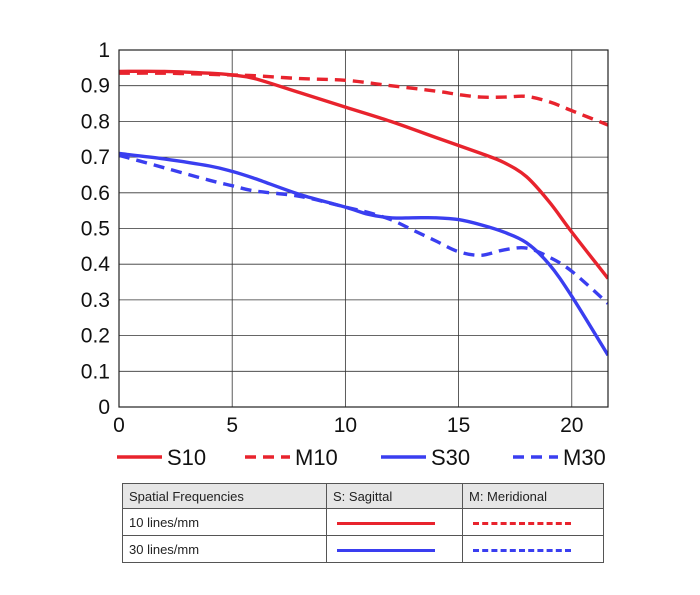 Image resolution: width=700 pixels, height=595 pixels. I want to click on y-tick-label: 0.5, so click(95, 229).